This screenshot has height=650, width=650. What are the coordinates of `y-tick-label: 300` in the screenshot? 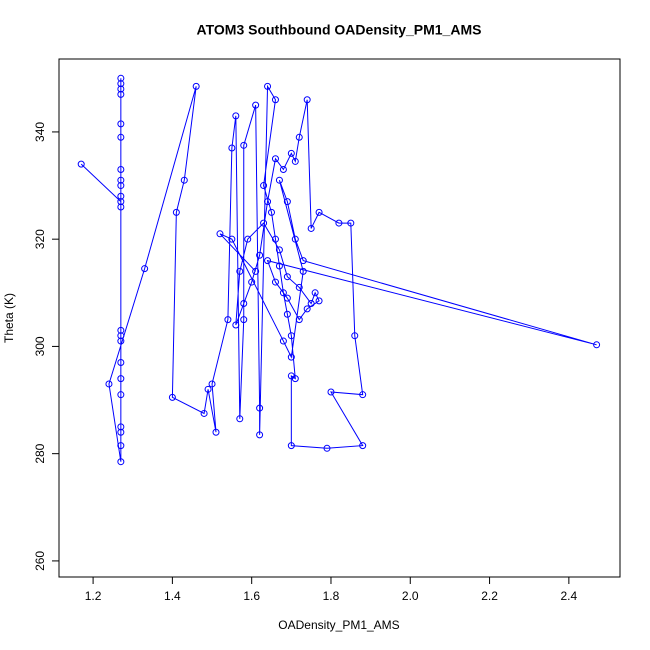 It's located at (40, 346).